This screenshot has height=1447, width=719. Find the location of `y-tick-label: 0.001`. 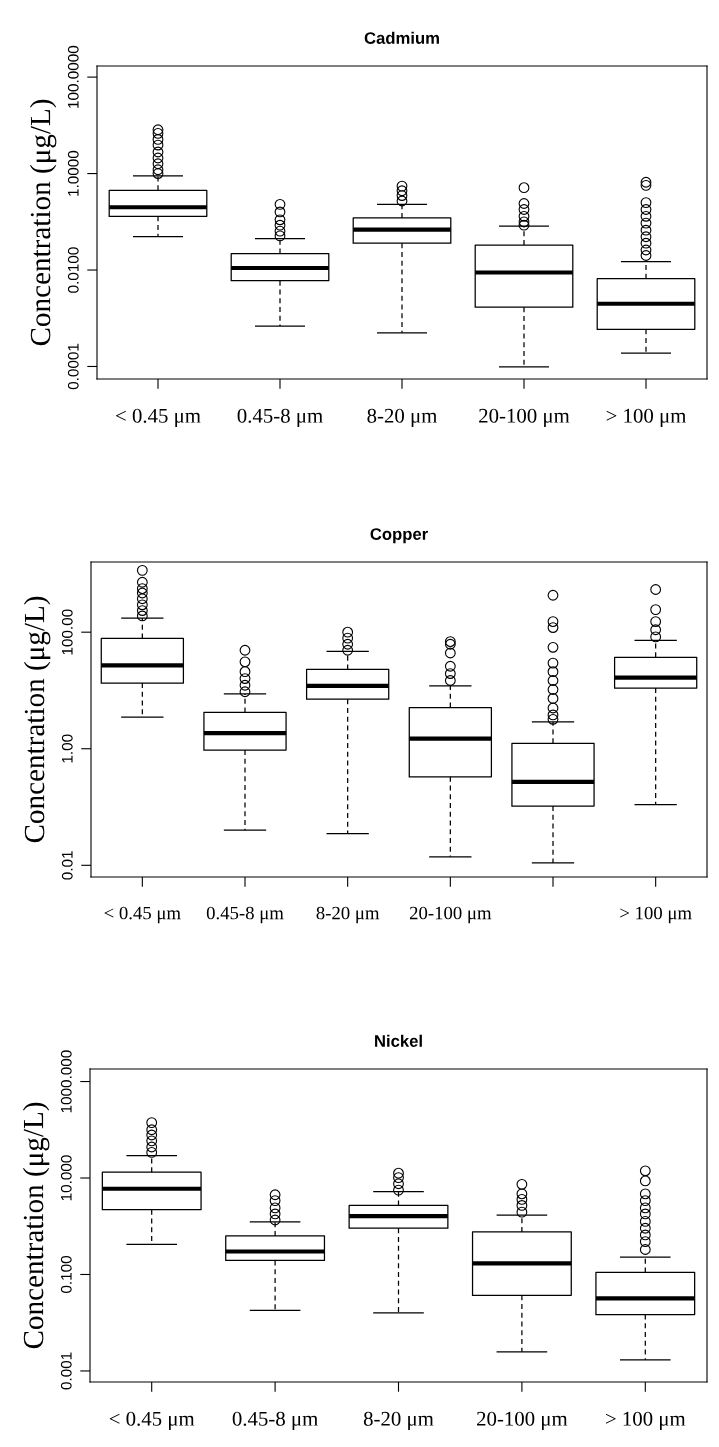

y-tick-label: 0.001 is located at coordinates (66, 1371).